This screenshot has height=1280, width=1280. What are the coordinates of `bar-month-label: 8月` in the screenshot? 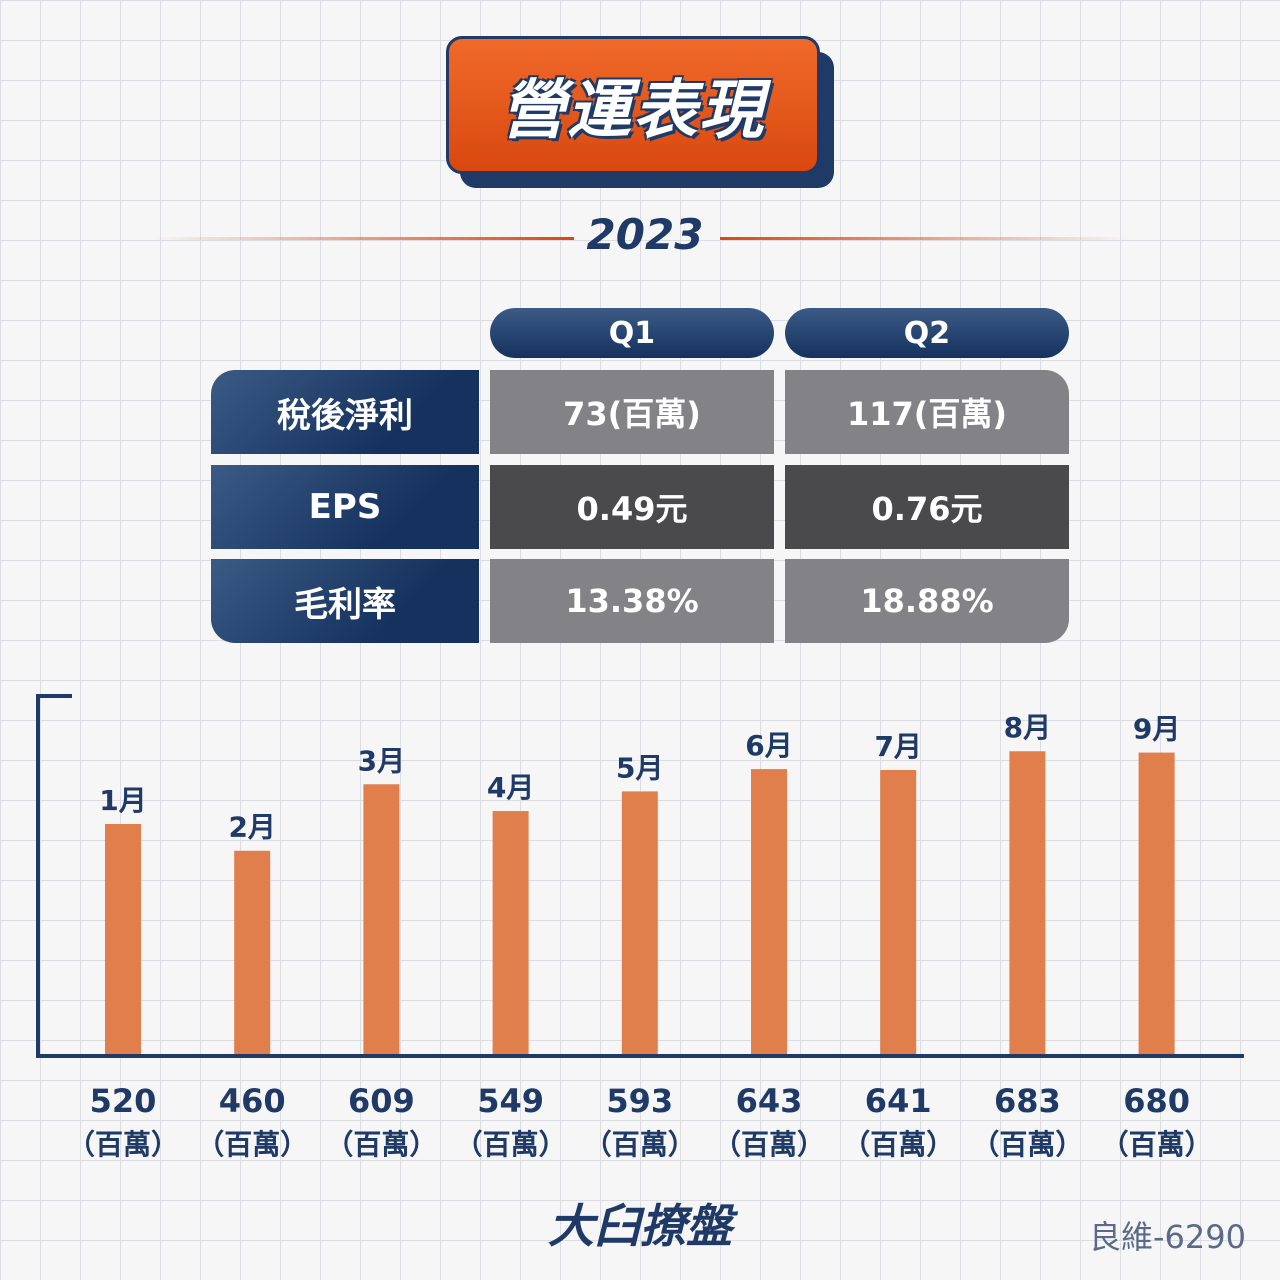 It's located at (1027, 727).